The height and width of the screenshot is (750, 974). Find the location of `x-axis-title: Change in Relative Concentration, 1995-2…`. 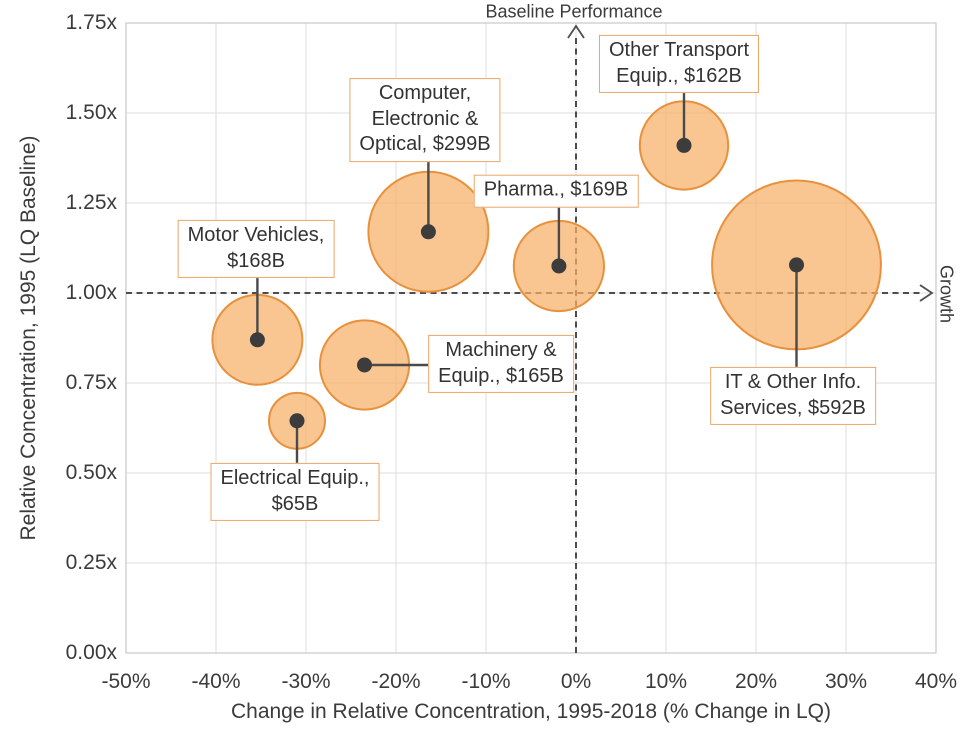

x-axis-title: Change in Relative Concentration, 1995-2… is located at coordinates (531, 711).